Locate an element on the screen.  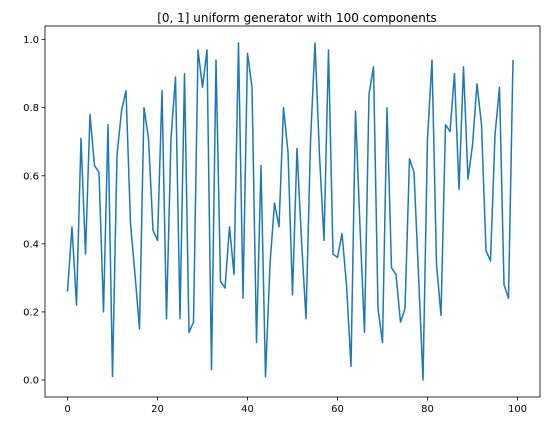
y-tick-label: 0.6 is located at coordinates (31, 176).